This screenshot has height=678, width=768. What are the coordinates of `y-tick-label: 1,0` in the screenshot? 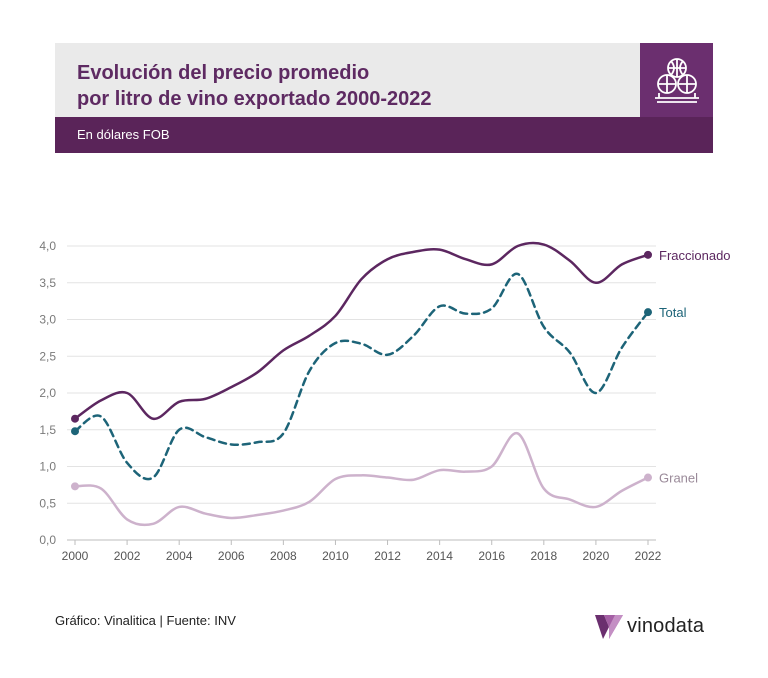 It's located at (47, 467).